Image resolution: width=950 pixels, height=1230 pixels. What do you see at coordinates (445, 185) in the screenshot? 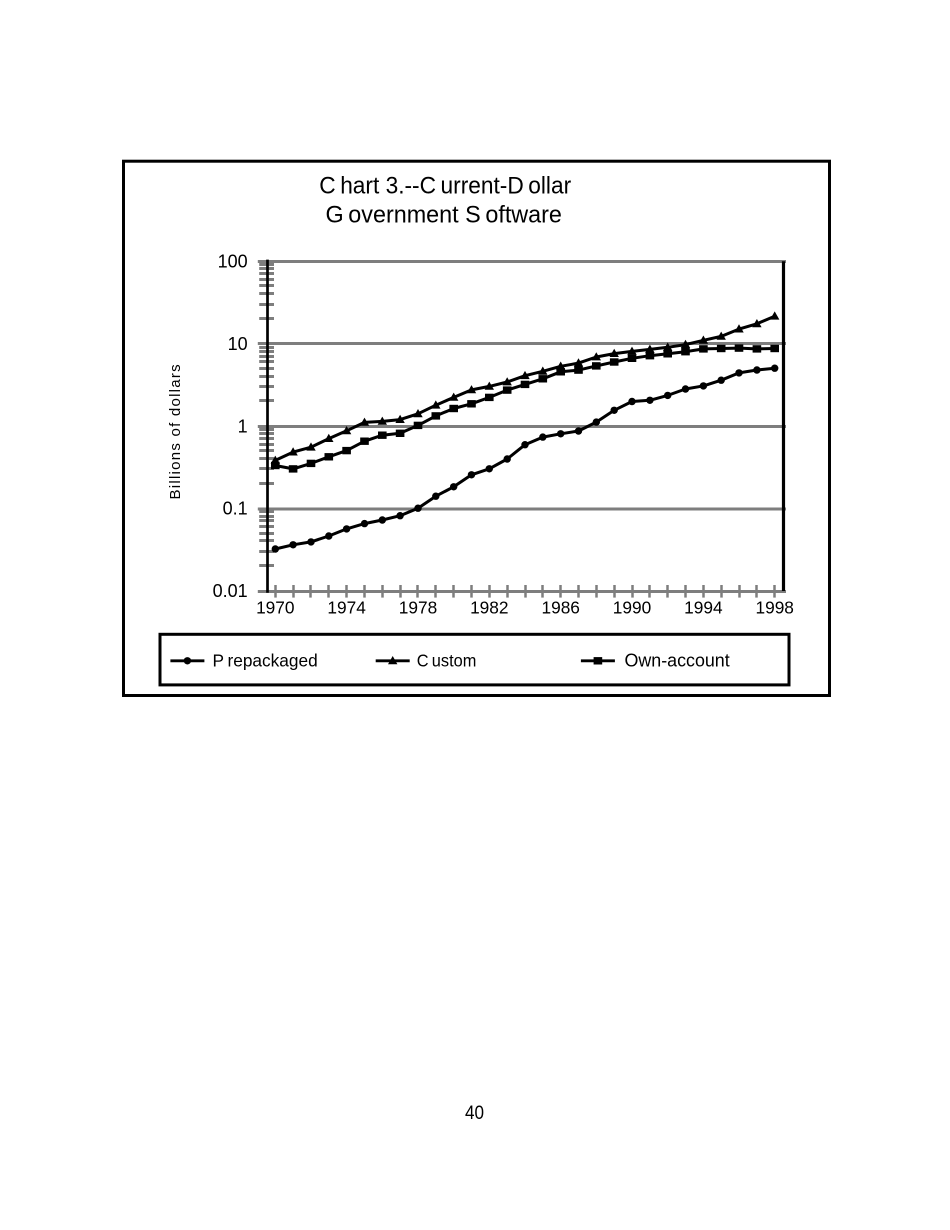
I see `svg-text: C hart 3.--C urrent-D ollar` at bounding box center [445, 185].